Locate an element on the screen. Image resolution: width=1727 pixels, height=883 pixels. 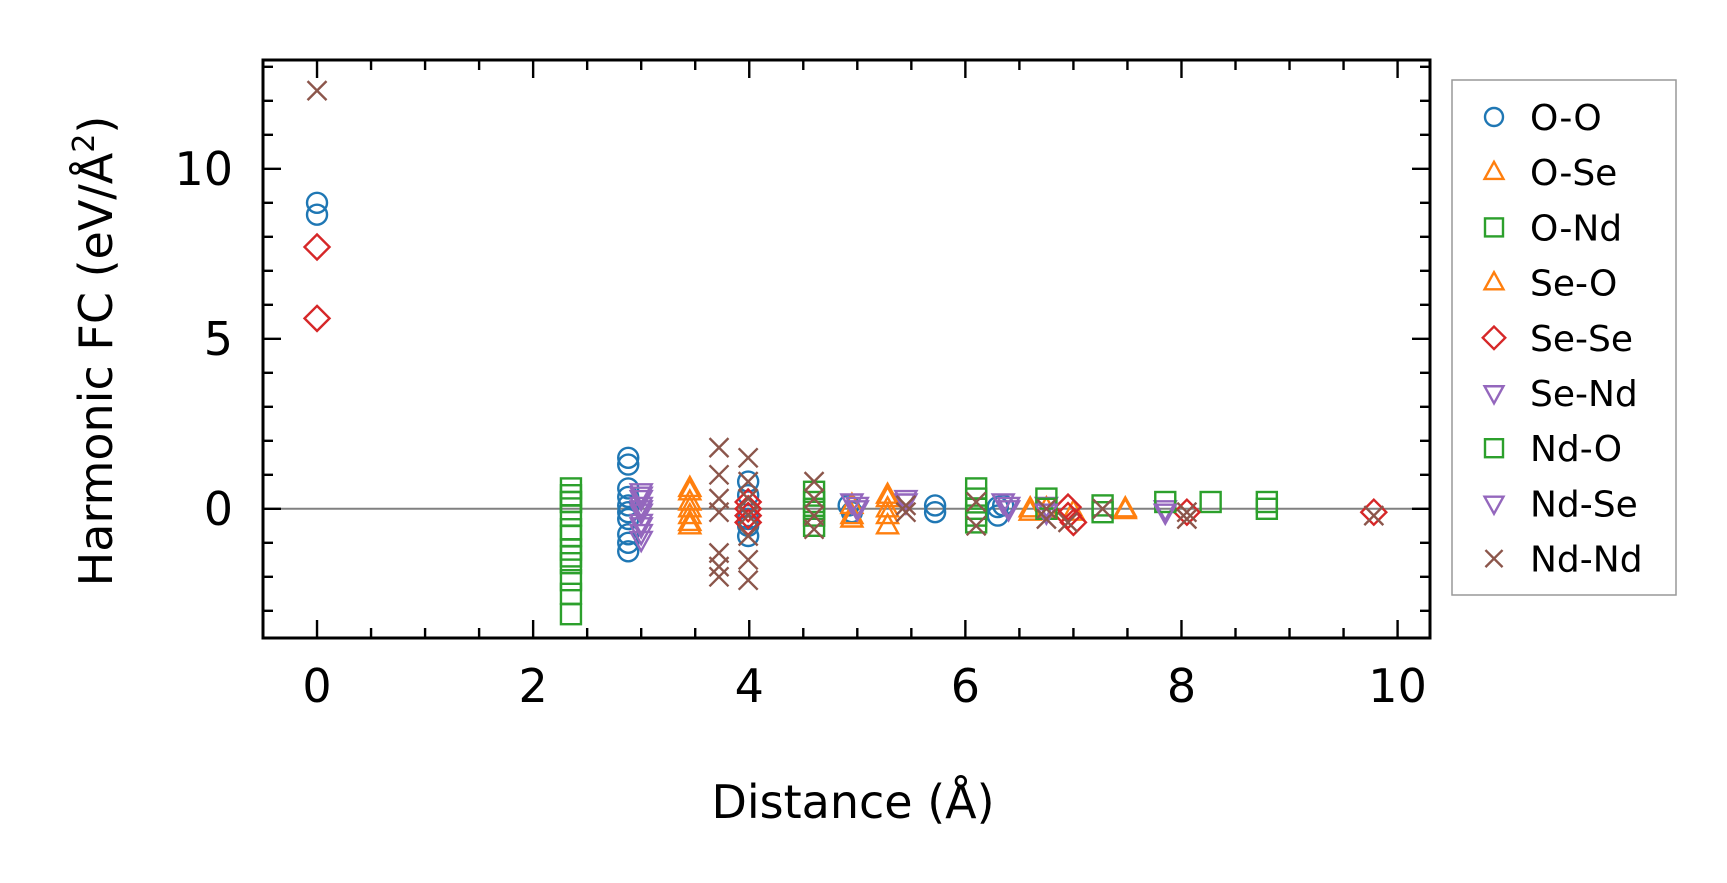
legend-item-nd-se: Nd-Se is located at coordinates (1560, 504).